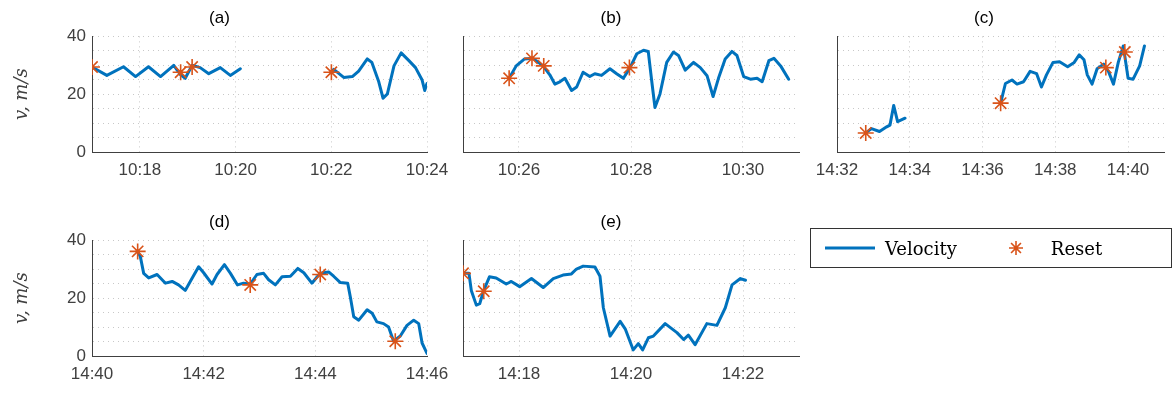 The width and height of the screenshot is (1174, 401). Describe the element at coordinates (519, 373) in the screenshot. I see `x-tick-label: 14:18` at that location.